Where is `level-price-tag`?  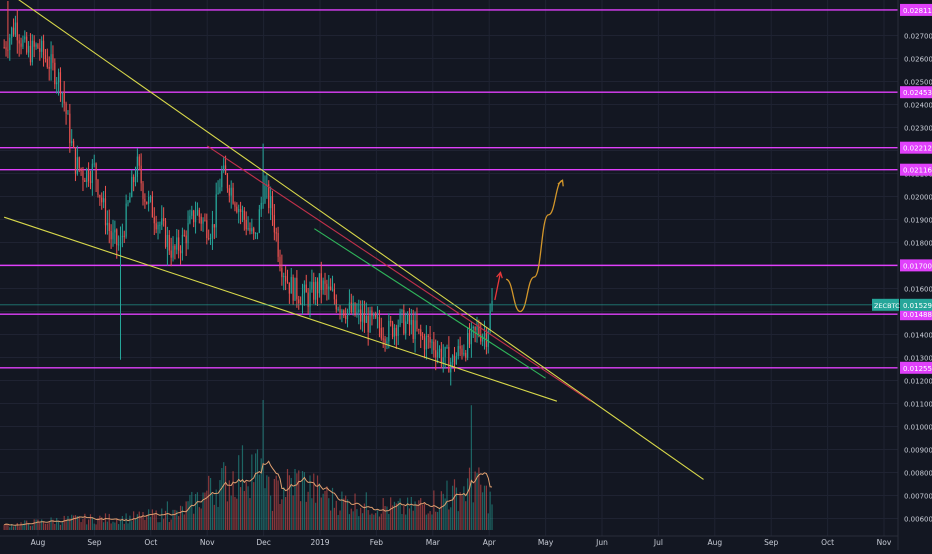 level-price-tag is located at coordinates (916, 314).